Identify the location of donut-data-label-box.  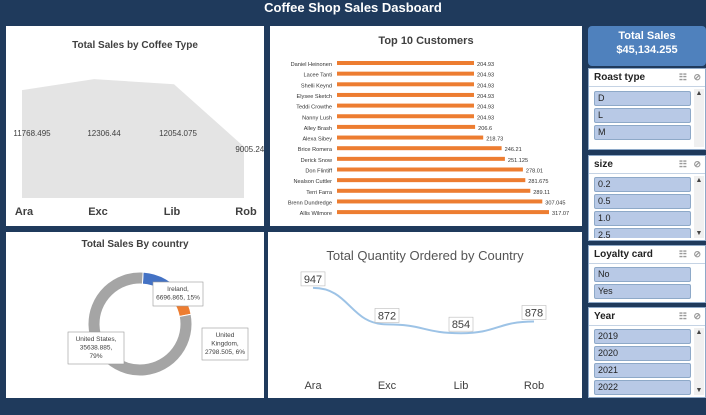
(96, 348).